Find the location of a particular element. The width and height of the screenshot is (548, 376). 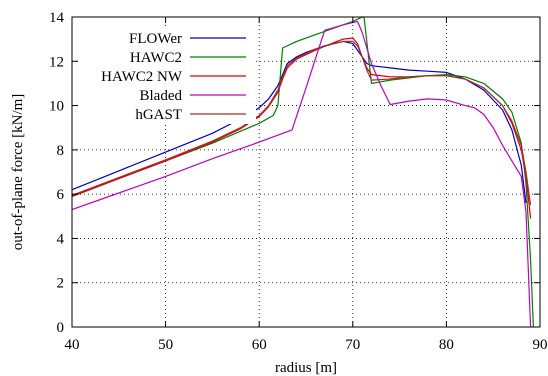

legend-label: FLOWer is located at coordinates (155, 39).